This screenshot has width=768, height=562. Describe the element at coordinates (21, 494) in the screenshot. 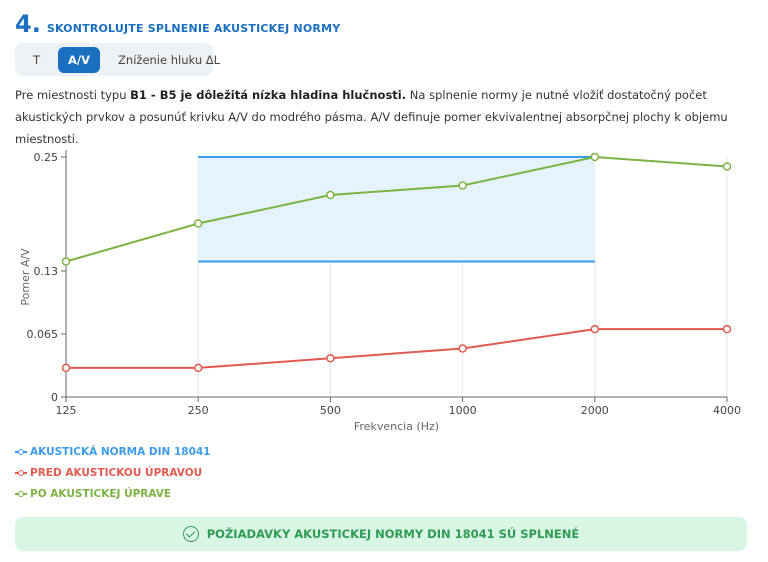

I see `legend-marker-after` at that location.